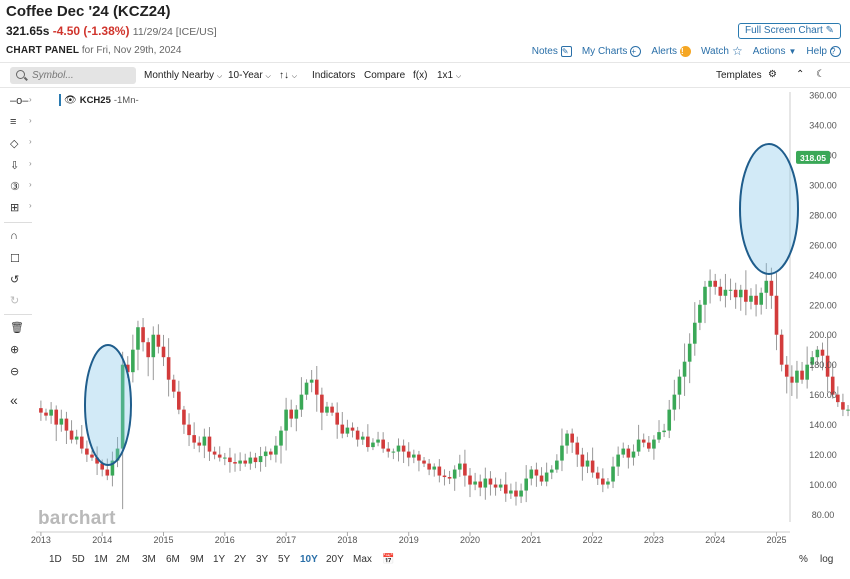 This screenshot has height=579, width=850. Describe the element at coordinates (101, 559) in the screenshot. I see `range-1m: 1M` at that location.